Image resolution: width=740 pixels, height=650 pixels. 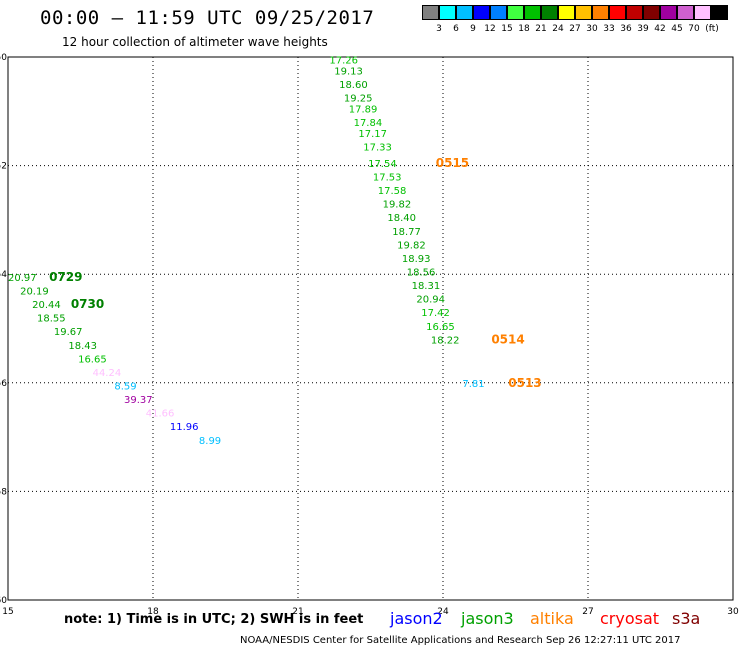 I want to click on wave-height-point: 18.77, so click(x=406, y=232).